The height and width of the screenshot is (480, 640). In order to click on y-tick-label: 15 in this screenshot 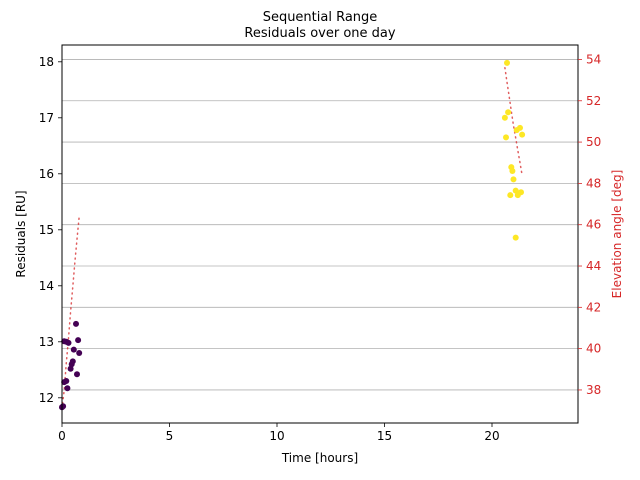, I will do `click(46, 230)`.